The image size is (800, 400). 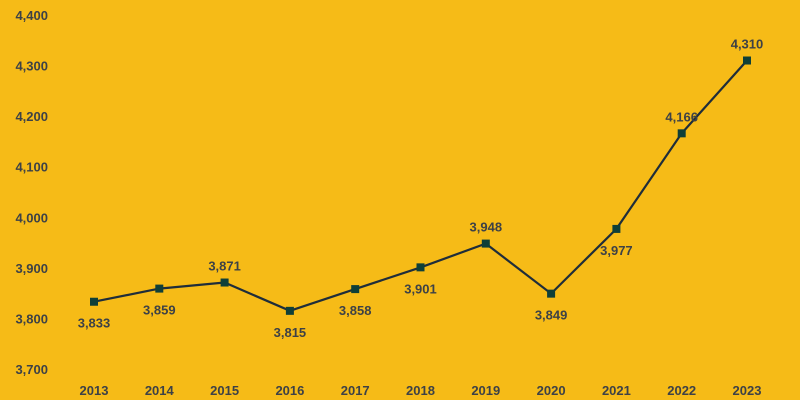 I want to click on data-label: 3,815, so click(x=290, y=332).